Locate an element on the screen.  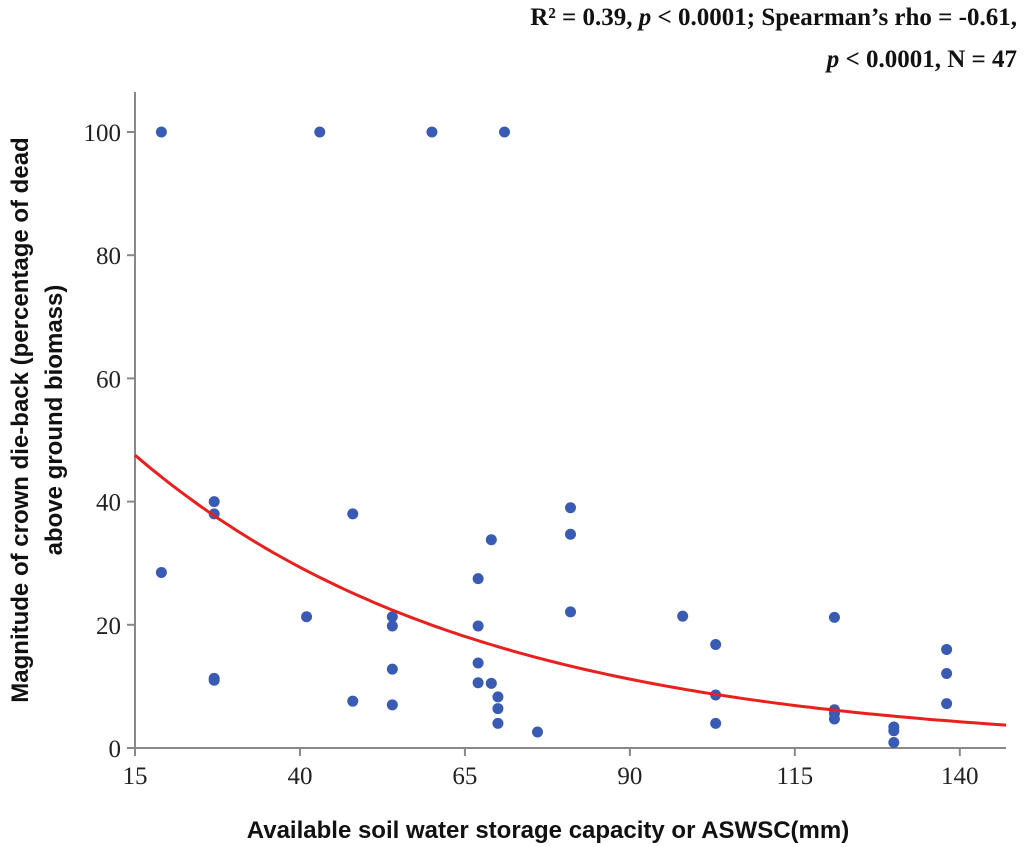
stats-line-1-a: R² = 0.39, is located at coordinates (584, 17).